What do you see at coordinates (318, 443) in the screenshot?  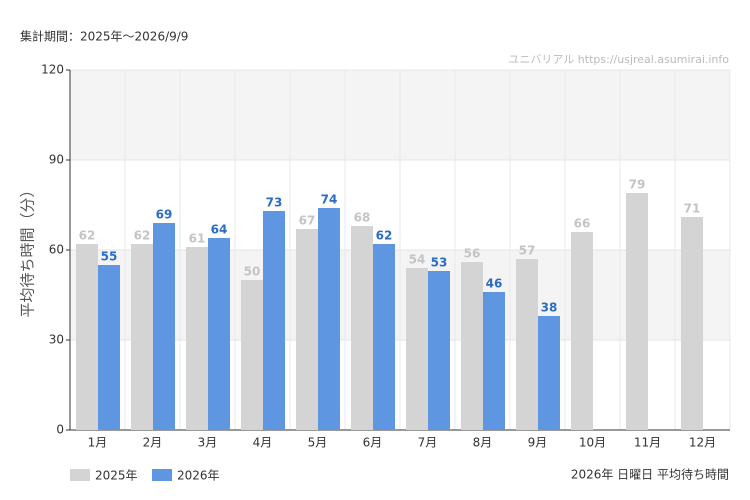 I see `x-tick-label: 5月` at bounding box center [318, 443].